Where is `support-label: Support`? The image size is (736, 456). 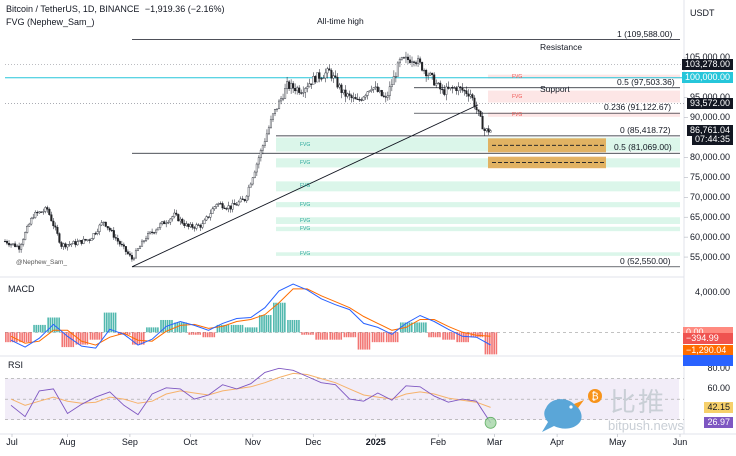 support-label: Support is located at coordinates (555, 89).